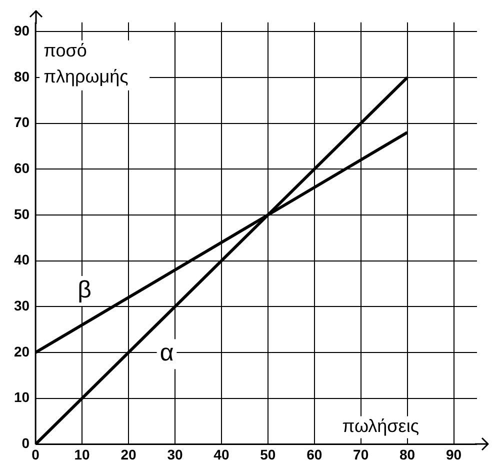  Describe the element at coordinates (22, 168) in the screenshot. I see `y-tick-label: 60` at that location.